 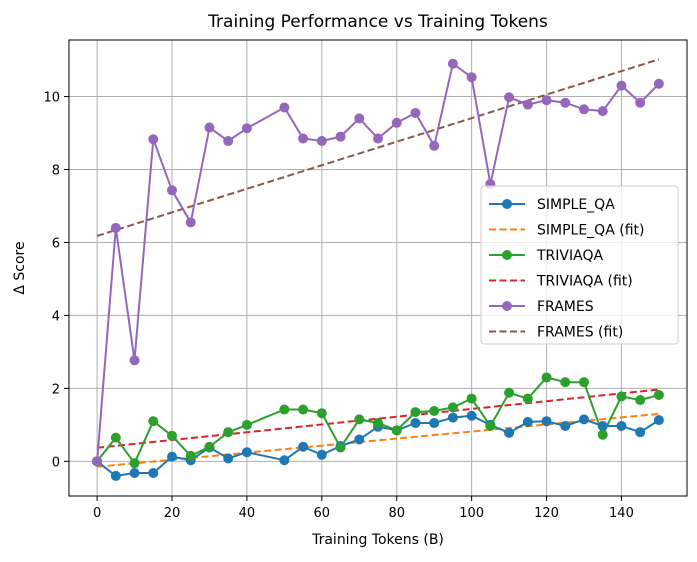 What do you see at coordinates (97, 513) in the screenshot?
I see `x-tick-label: 0` at bounding box center [97, 513].